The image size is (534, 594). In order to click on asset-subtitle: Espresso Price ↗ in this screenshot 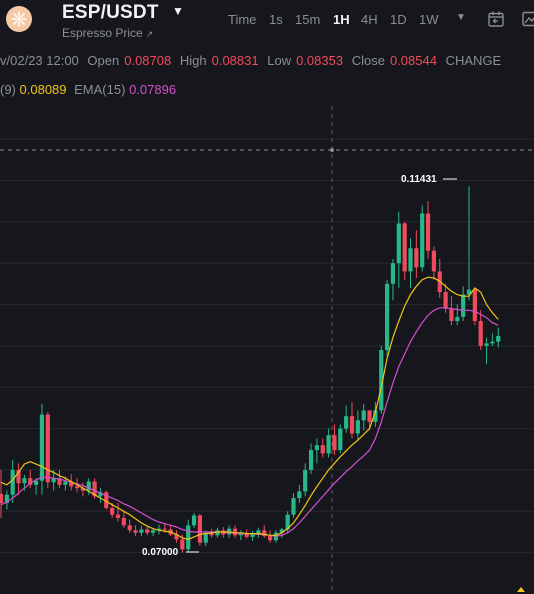, I will do `click(107, 33)`.